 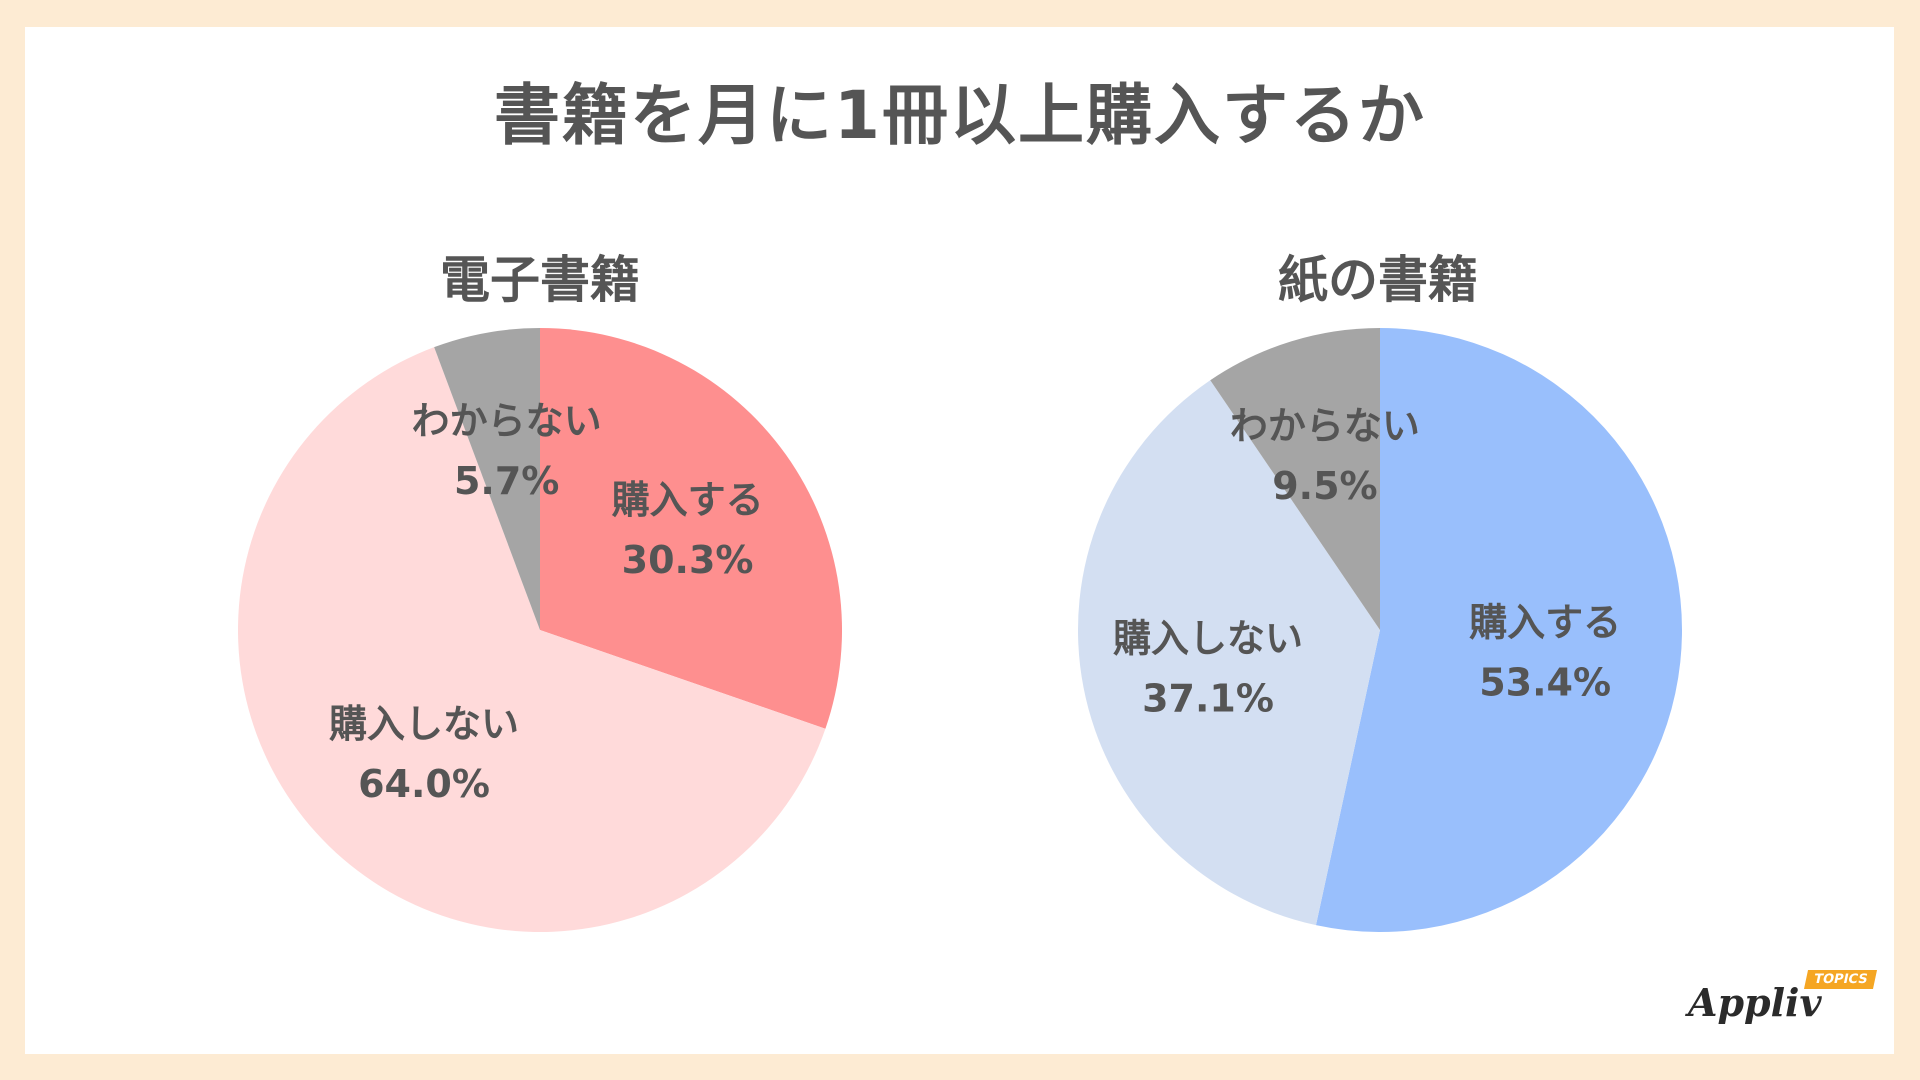 What do you see at coordinates (1545, 623) in the screenshot?
I see `pie1-label-buy: 購入する` at bounding box center [1545, 623].